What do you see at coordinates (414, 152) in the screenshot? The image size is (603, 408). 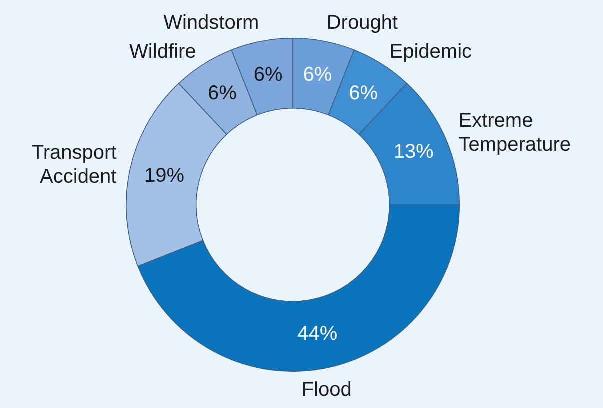 I see `data-label: 13%` at bounding box center [414, 152].